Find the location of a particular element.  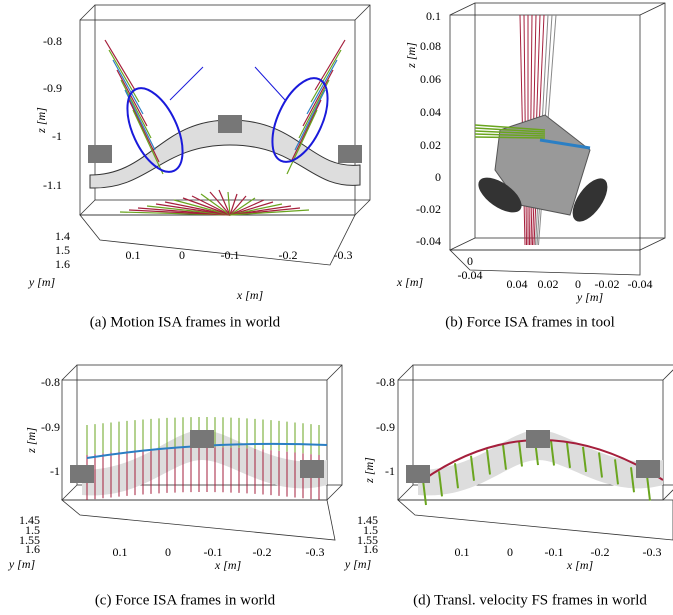

trajectory-band is located at coordinates (225, 154).